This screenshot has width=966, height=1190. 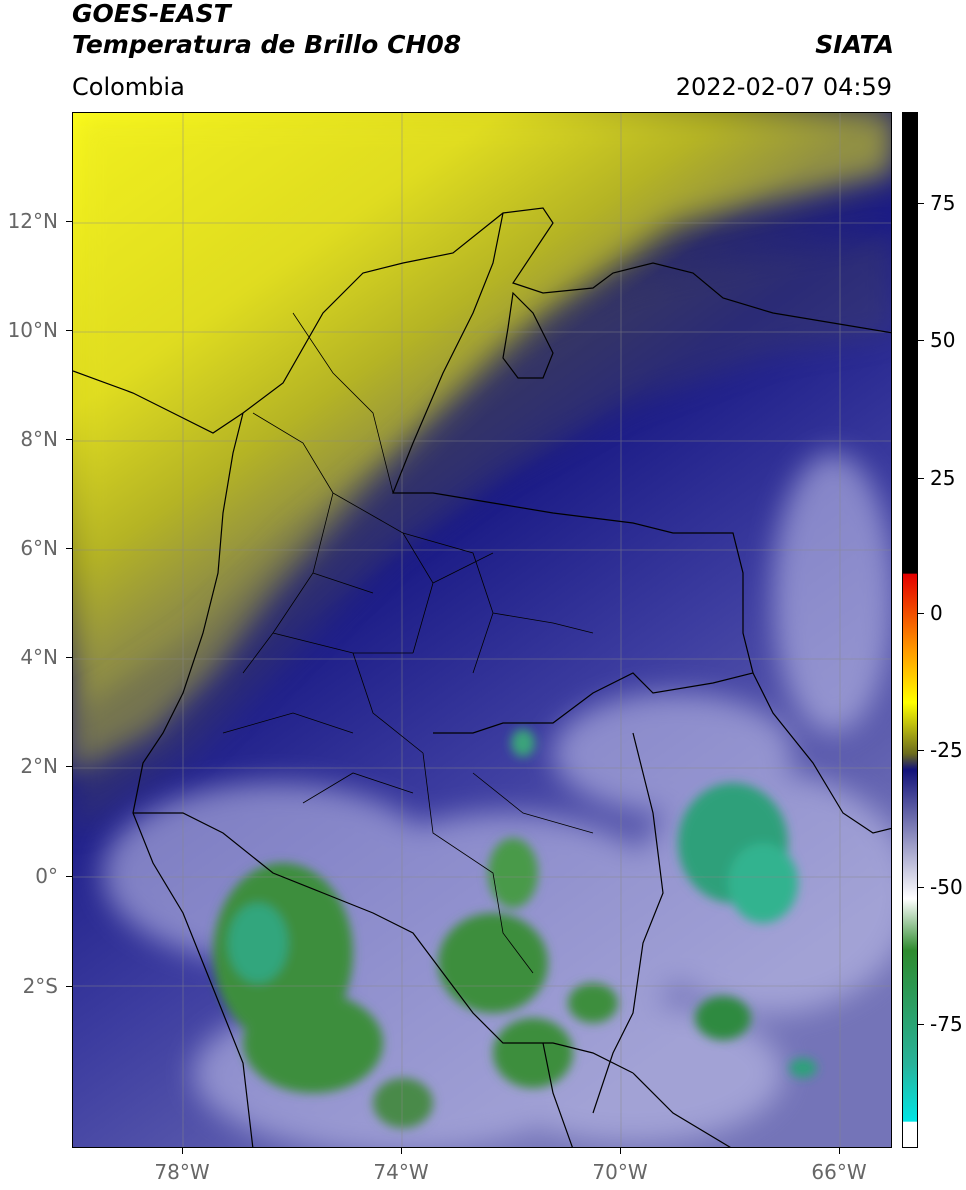 I want to click on maracaibo-lake, so click(x=528, y=335).